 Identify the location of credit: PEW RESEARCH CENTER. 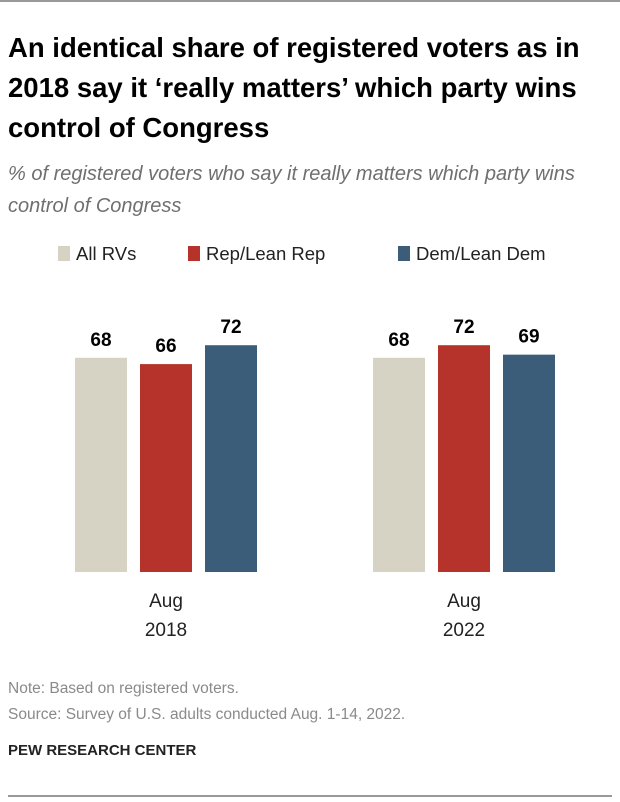
(102, 750).